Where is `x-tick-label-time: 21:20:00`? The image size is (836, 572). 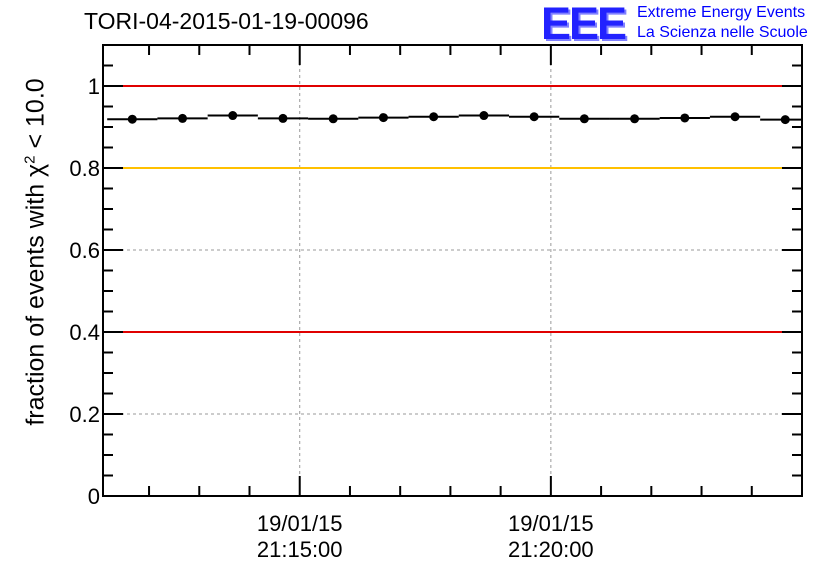
x-tick-label-time: 21:20:00 is located at coordinates (551, 549).